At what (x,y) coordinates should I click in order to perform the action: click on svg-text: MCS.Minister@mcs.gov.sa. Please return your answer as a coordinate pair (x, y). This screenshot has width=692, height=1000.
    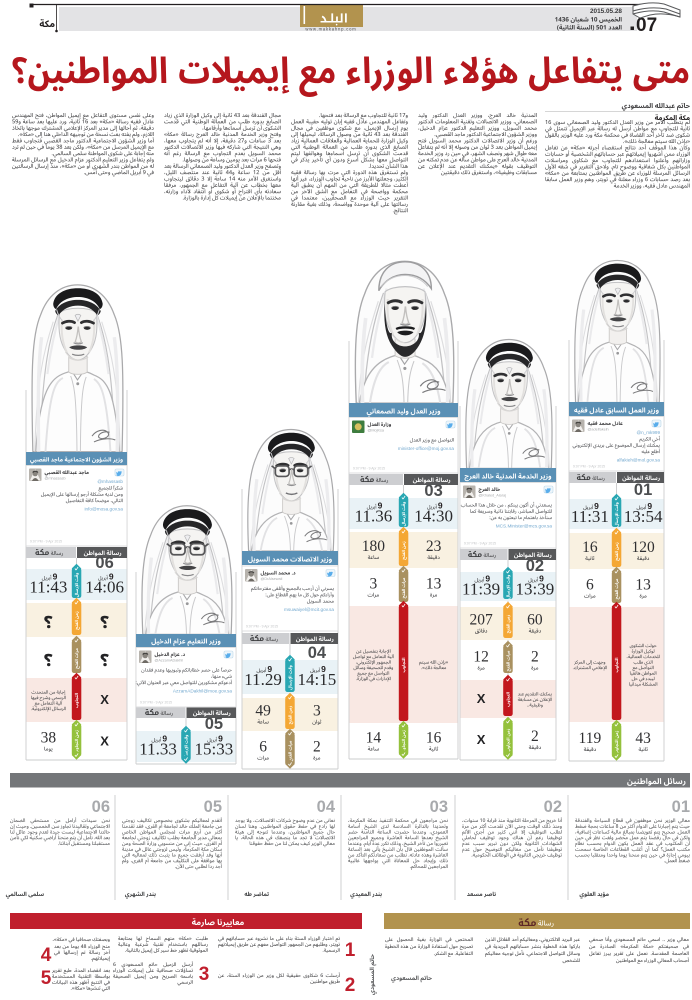
    Looking at the image, I should click on (524, 525).